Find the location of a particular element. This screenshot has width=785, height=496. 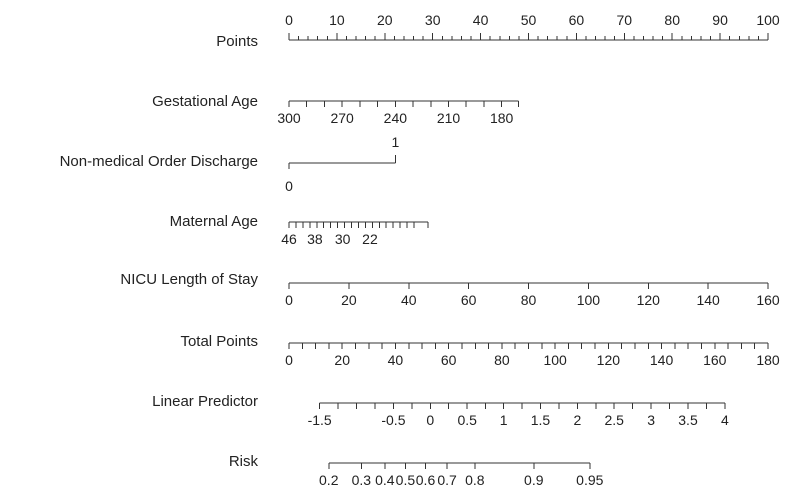

tick-label-linear-predictor-9: 3.5 is located at coordinates (688, 420).